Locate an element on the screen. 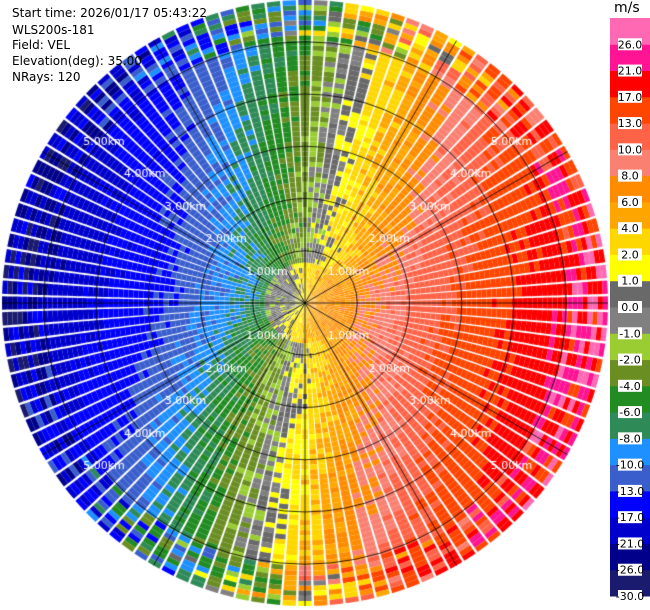 This screenshot has height=610, width=650. colorbar-tick-label: 8.0 is located at coordinates (630, 176).